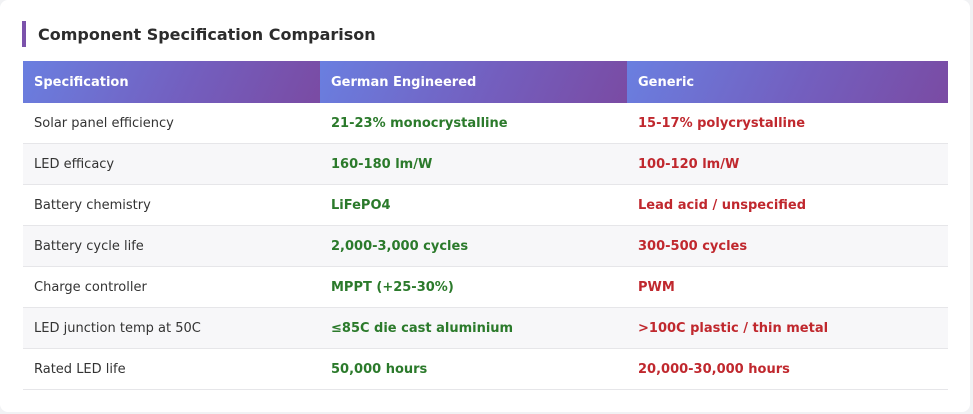  I want to click on table-header-row: Specification German Engineered Generic, so click(485, 82).